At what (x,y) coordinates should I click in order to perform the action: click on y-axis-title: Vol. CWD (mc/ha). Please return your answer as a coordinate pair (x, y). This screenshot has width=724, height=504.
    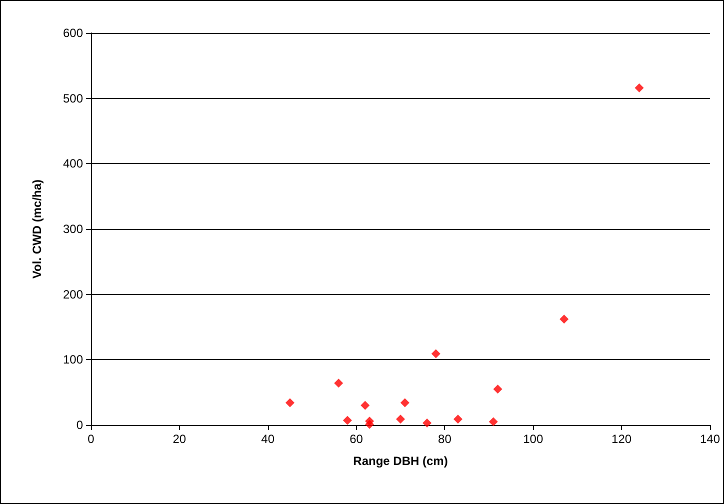
    Looking at the image, I should click on (37, 229).